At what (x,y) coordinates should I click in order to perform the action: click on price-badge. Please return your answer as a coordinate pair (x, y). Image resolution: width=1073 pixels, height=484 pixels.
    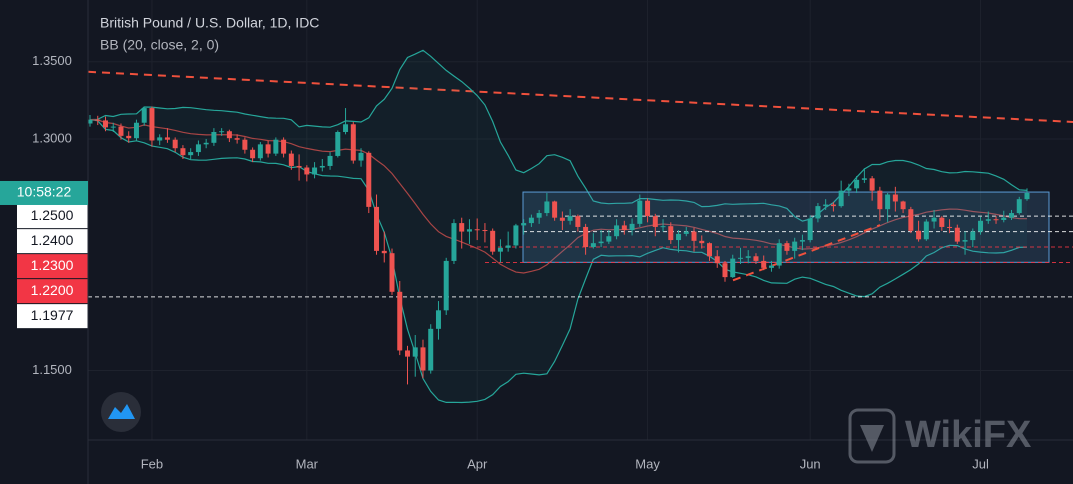
    Looking at the image, I should click on (44, 192).